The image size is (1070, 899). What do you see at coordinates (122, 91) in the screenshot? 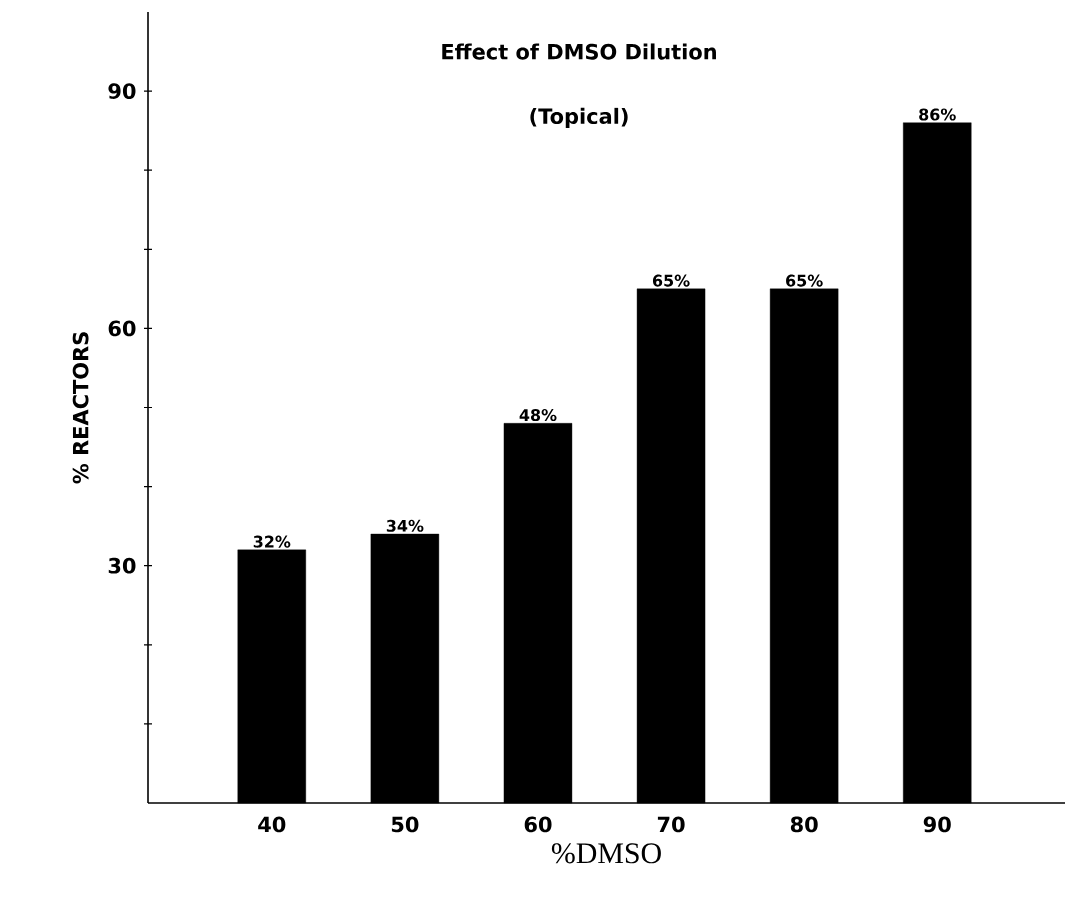
I see `y-tick-label: 90` at bounding box center [122, 91].